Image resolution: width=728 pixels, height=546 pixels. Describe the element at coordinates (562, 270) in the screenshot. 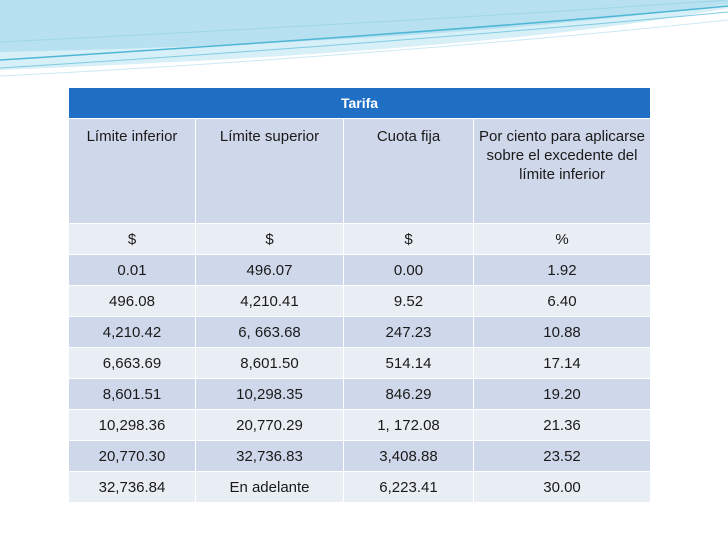

I see `table-cell: 1.92` at that location.